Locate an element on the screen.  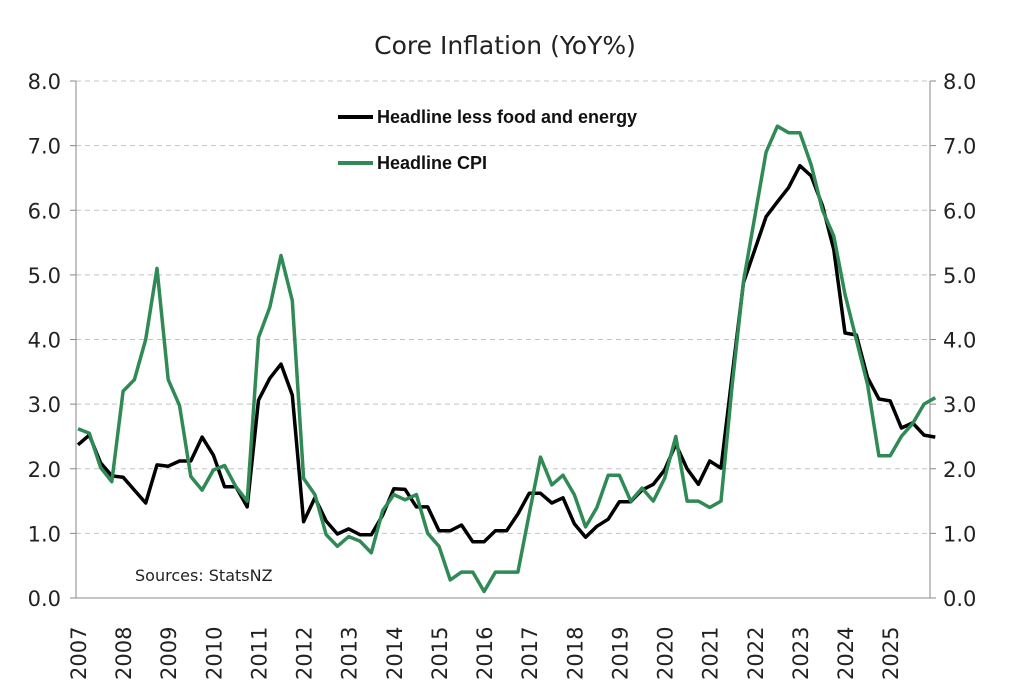
x-tick-label: 2025 is located at coordinates (891, 653).